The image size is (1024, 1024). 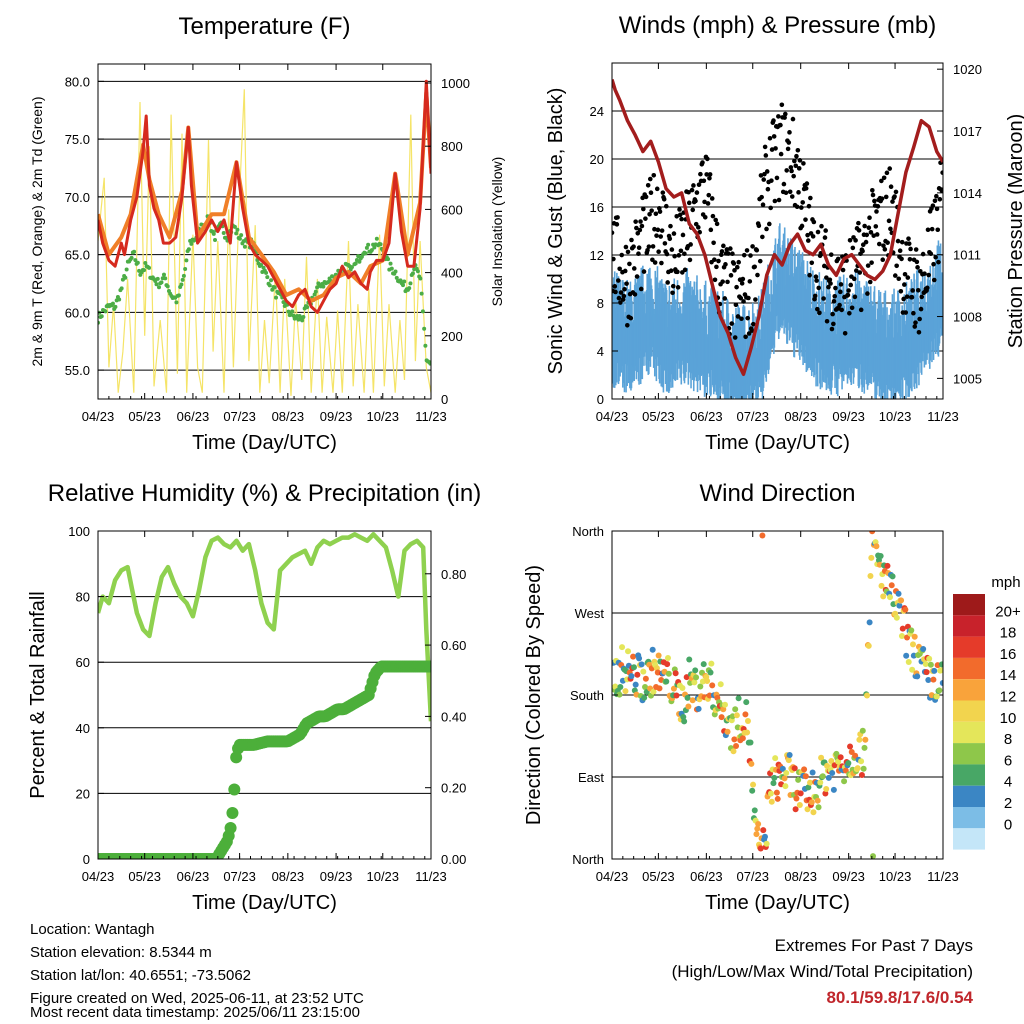 What do you see at coordinates (822, 971) in the screenshot?
I see `extremes-subheading: (High/Low/Max Wind/Total Precipitation)` at bounding box center [822, 971].